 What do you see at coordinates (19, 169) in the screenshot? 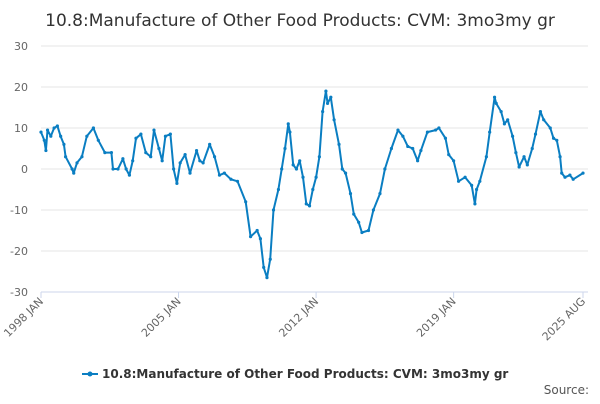
I see `y-axis: 30 20 10 0 -10 -20 -30` at bounding box center [19, 169].